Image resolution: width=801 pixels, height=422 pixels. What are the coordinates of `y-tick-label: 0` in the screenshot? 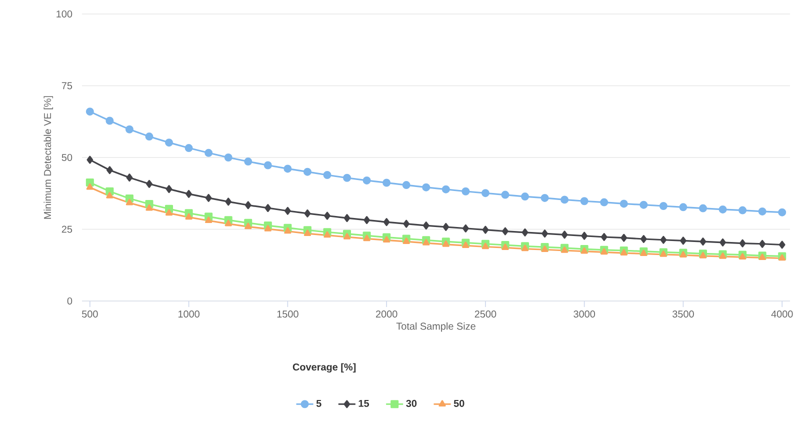 It's located at (69, 301).